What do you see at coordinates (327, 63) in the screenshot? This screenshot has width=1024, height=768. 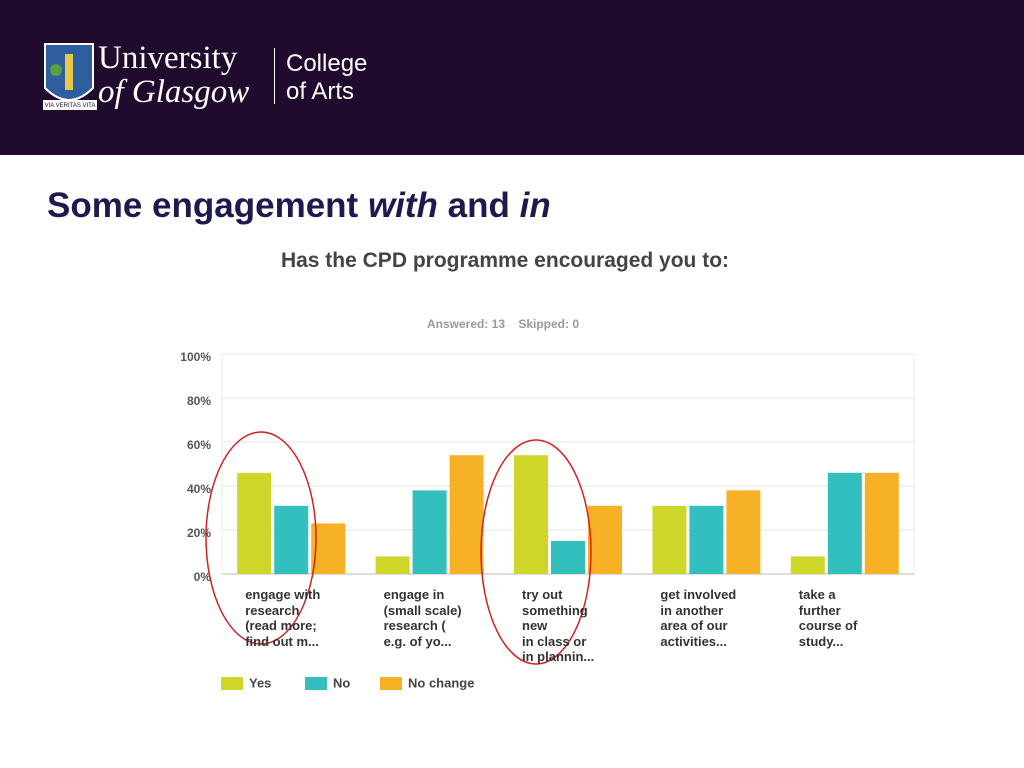 I see `college-line: College` at bounding box center [327, 63].